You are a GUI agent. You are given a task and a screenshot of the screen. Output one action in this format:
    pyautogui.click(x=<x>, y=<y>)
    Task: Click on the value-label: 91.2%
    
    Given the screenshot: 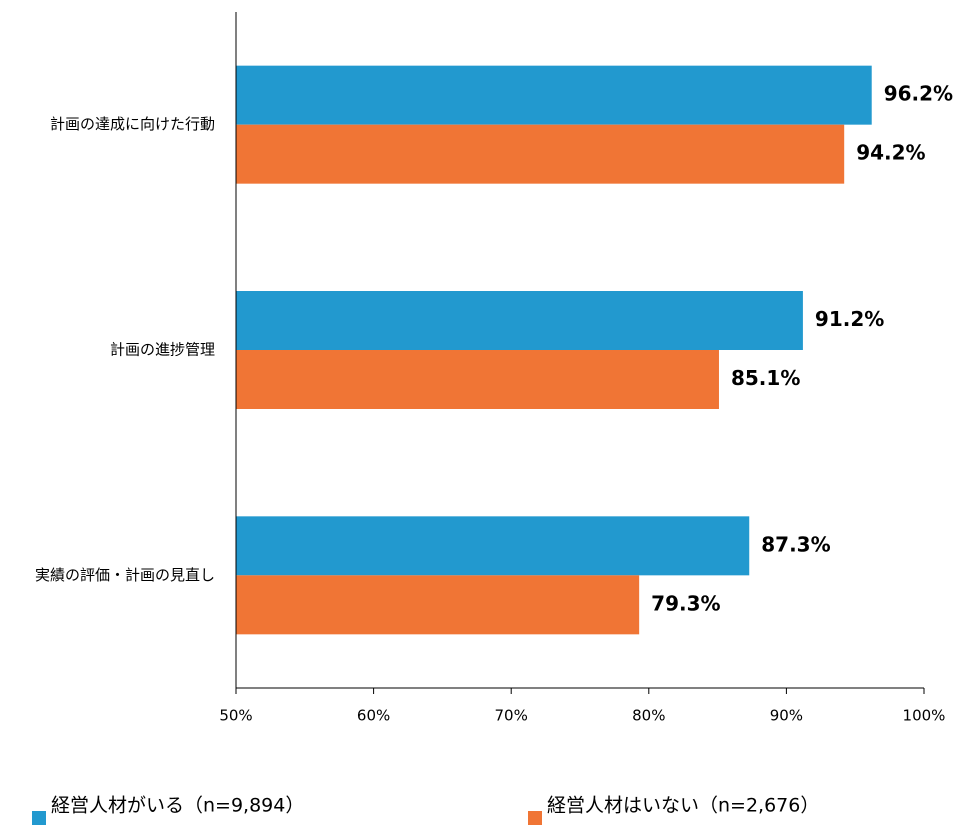 What is the action you would take?
    pyautogui.click(x=849, y=319)
    